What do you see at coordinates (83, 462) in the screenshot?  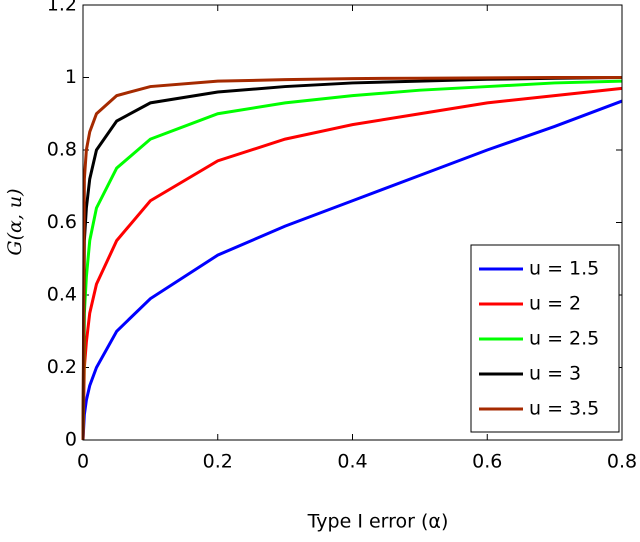 I see `x-tick-label: 0` at bounding box center [83, 462].